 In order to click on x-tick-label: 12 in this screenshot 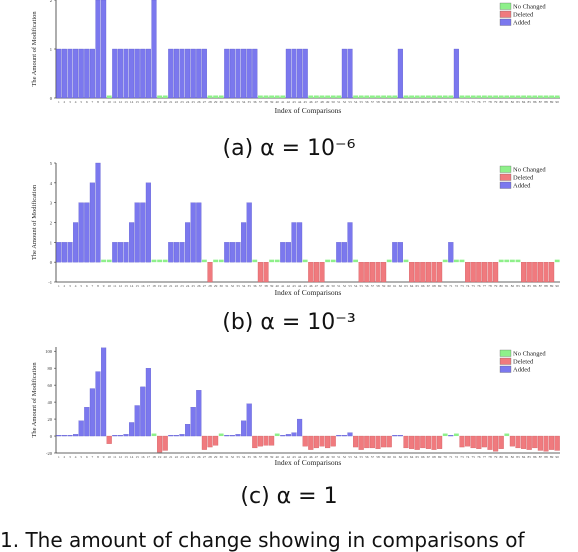, I will do `click(121, 457)`.